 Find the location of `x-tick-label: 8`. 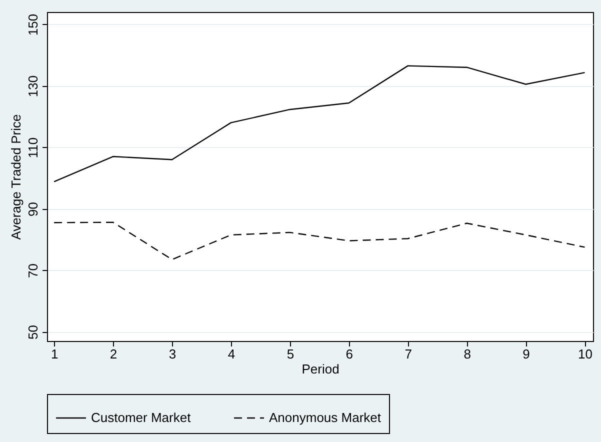

x-tick-label: 8 is located at coordinates (467, 354).